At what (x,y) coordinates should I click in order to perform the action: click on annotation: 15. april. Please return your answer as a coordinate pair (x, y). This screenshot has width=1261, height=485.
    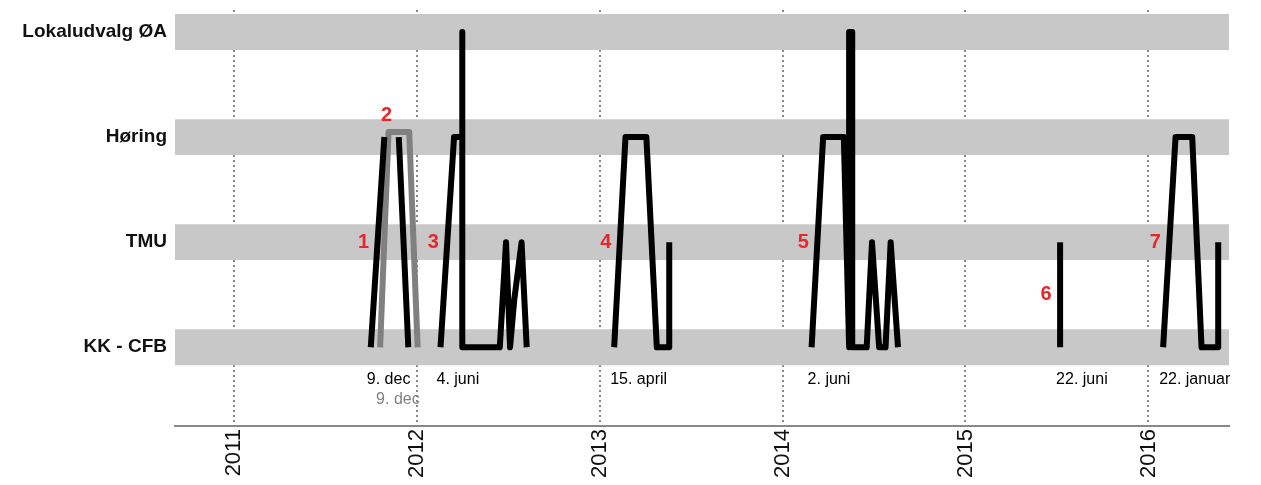
    Looking at the image, I should click on (639, 378).